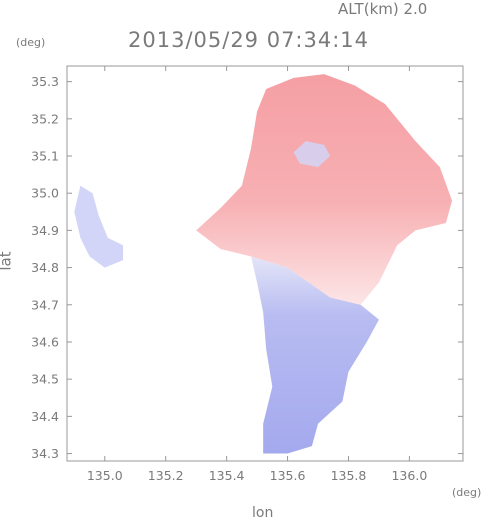 The image size is (491, 521). Describe the element at coordinates (45, 230) in the screenshot. I see `y-tick-label: 34.9` at that location.